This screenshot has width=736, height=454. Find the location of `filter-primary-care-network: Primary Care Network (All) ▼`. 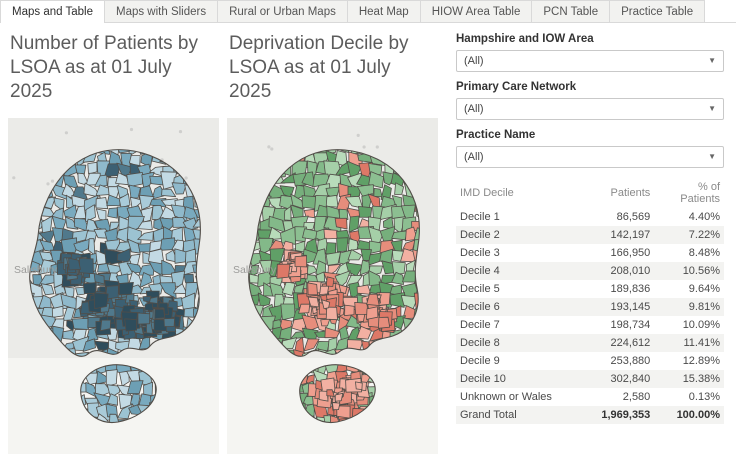

filter-primary-care-network: Primary Care Network (All) ▼ is located at coordinates (590, 100).